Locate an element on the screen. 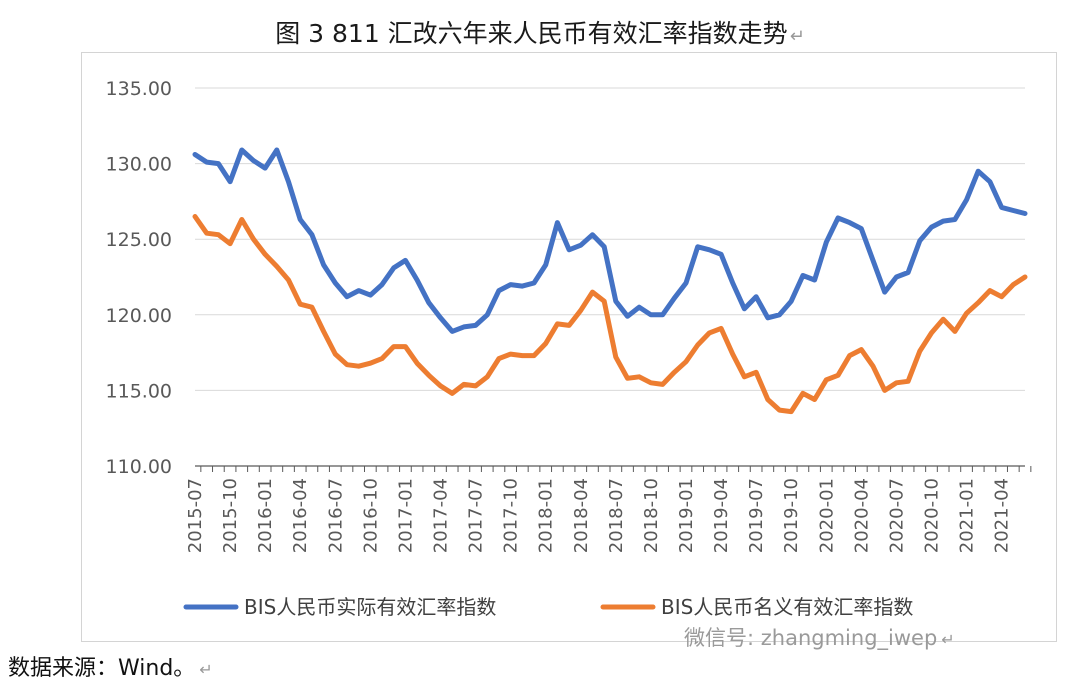 This screenshot has height=689, width=1080. x-tick-label: 2020-04 is located at coordinates (861, 515).